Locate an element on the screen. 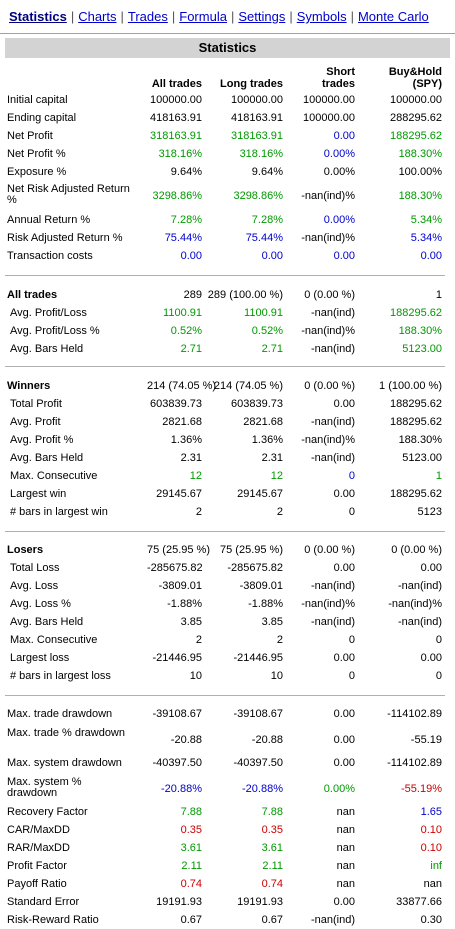  cell-buy-hold: -55.19% is located at coordinates (421, 789).